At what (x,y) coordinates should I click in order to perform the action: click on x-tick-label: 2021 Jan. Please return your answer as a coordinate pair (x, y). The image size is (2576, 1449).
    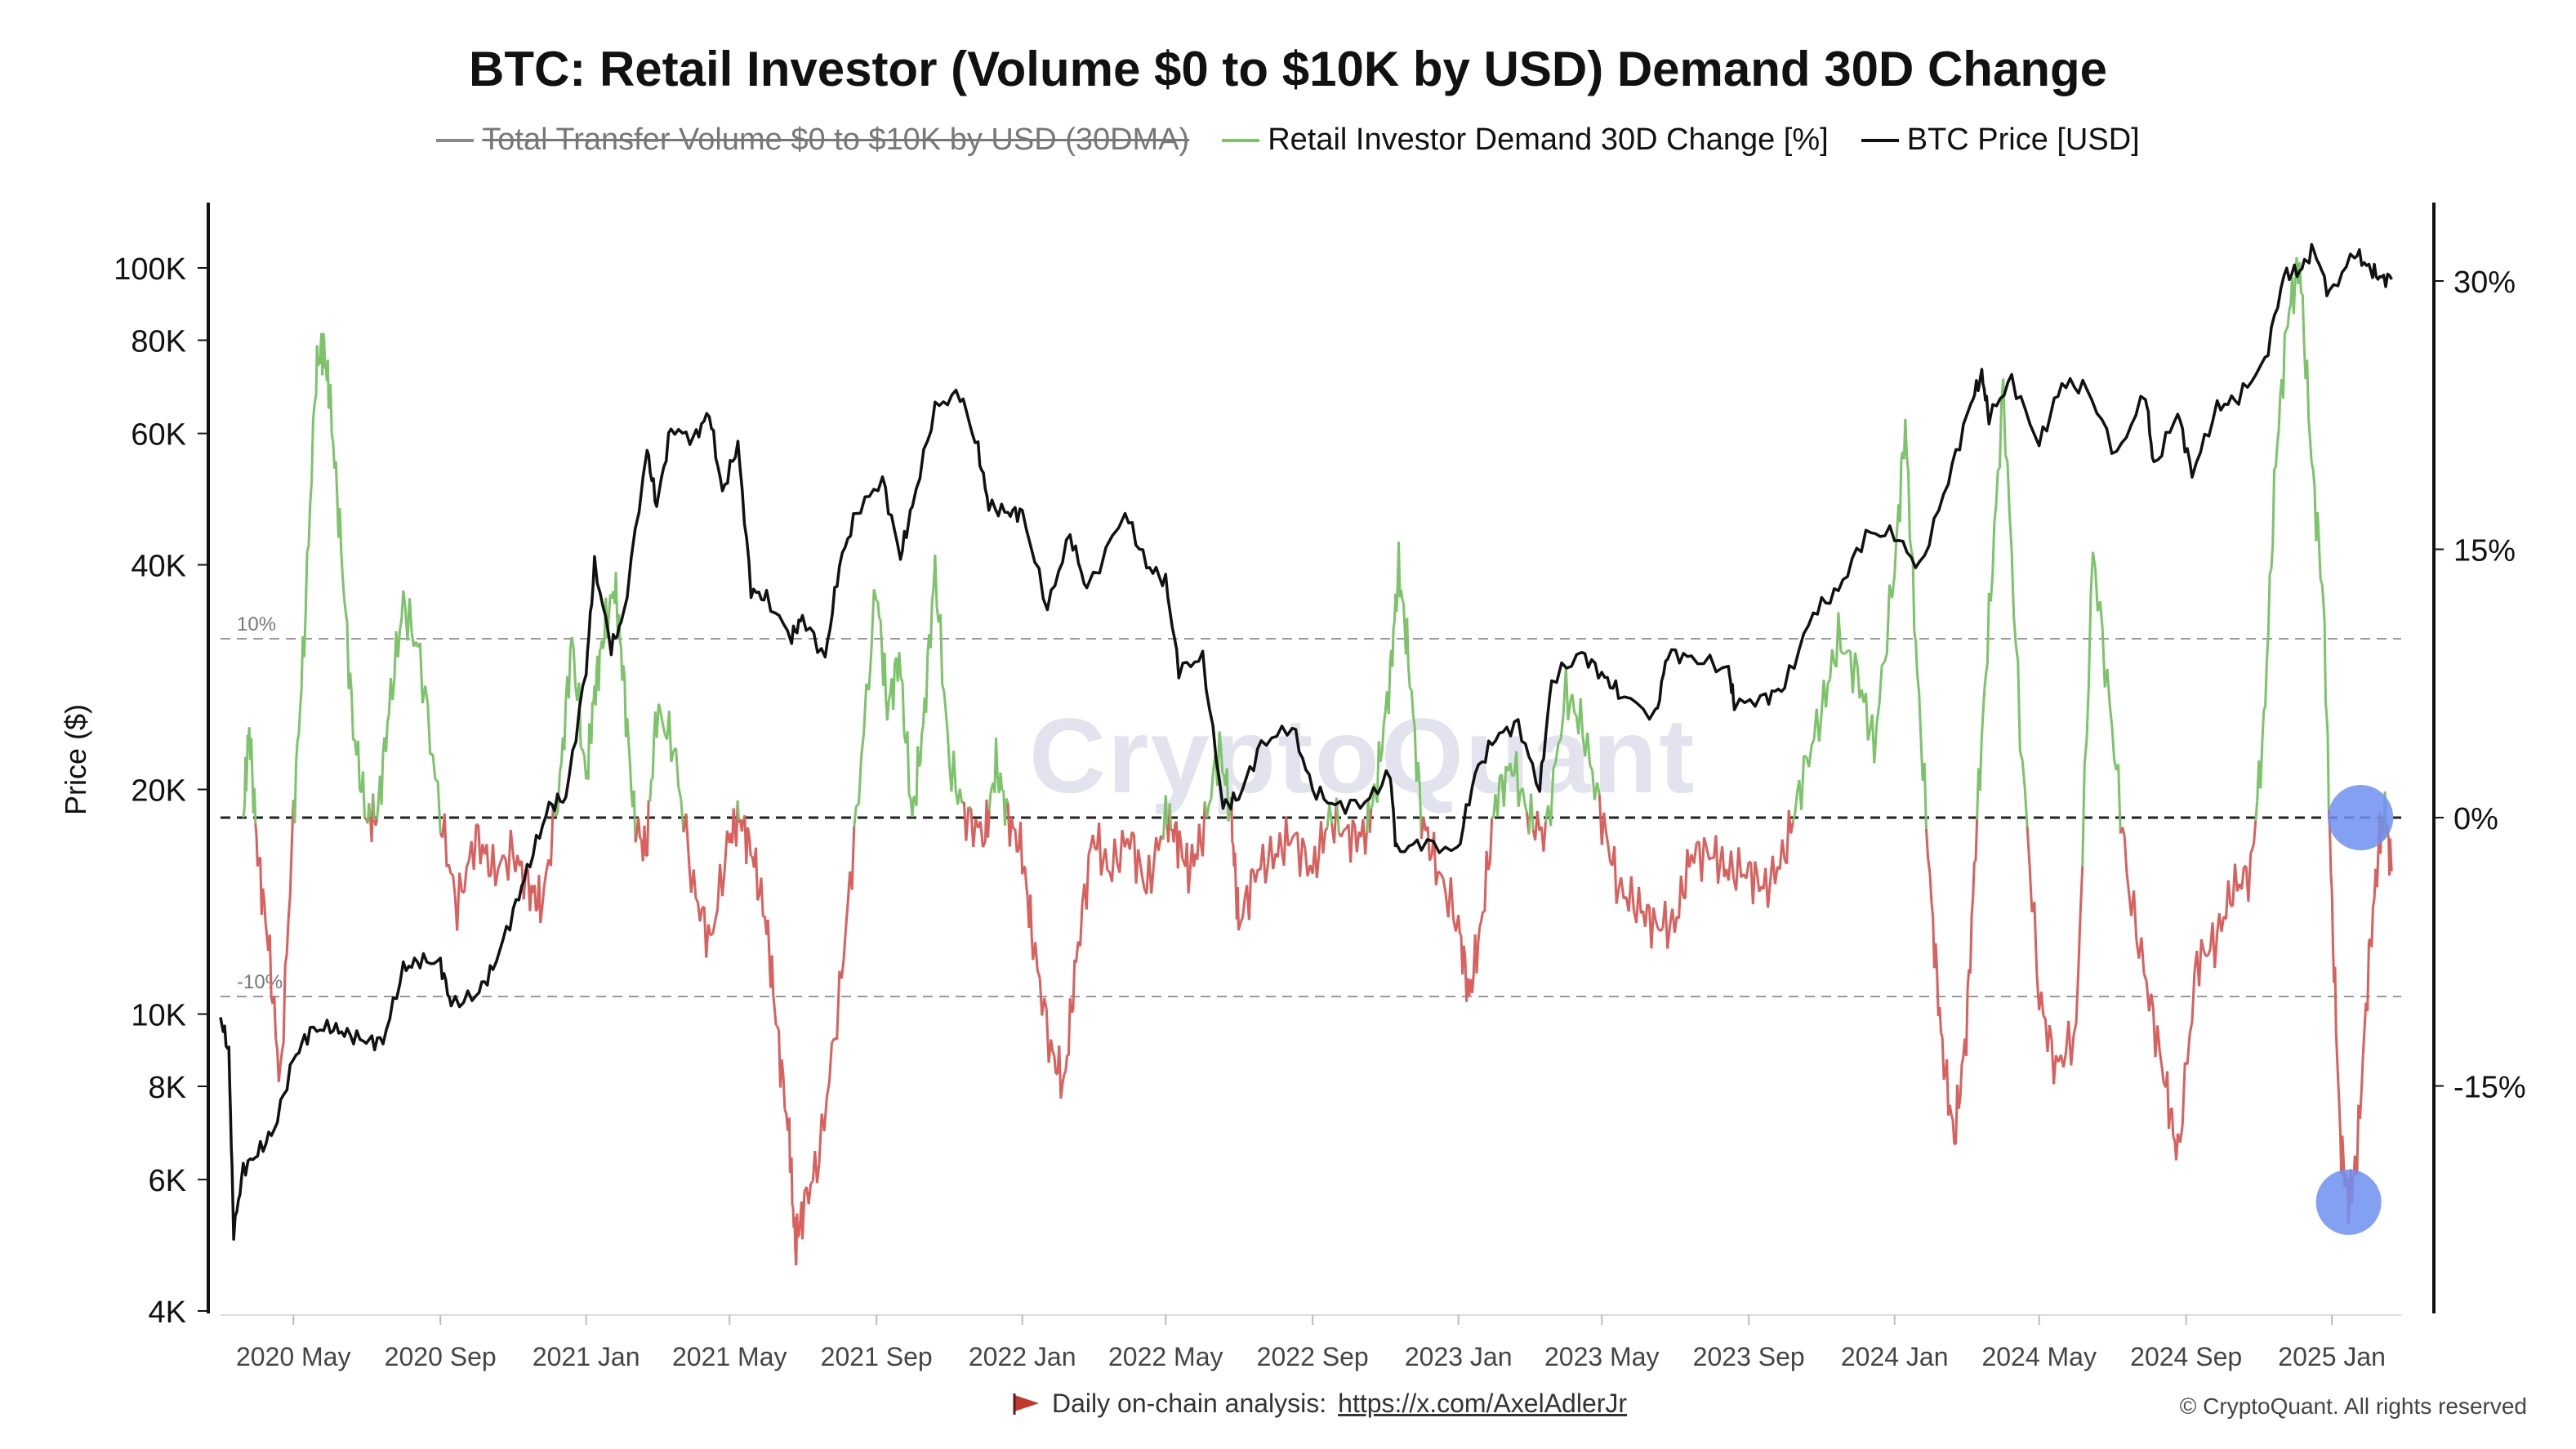
    Looking at the image, I should click on (586, 1356).